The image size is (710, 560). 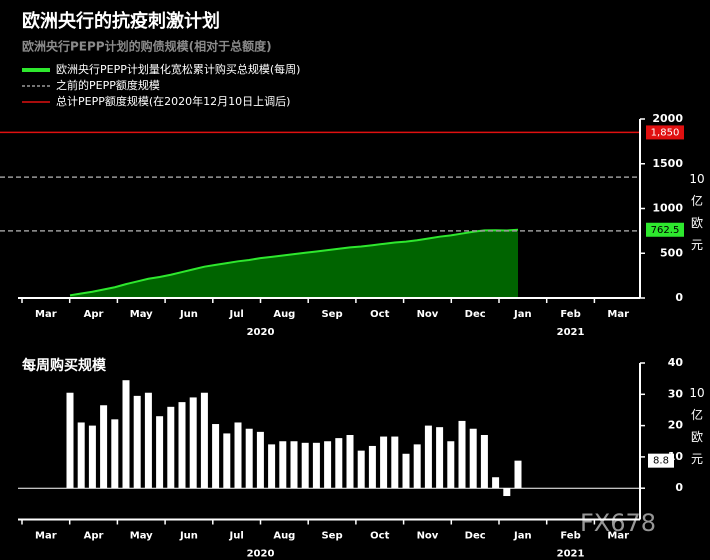 What do you see at coordinates (671, 252) in the screenshot?
I see `y-tick-label: 500` at bounding box center [671, 252].